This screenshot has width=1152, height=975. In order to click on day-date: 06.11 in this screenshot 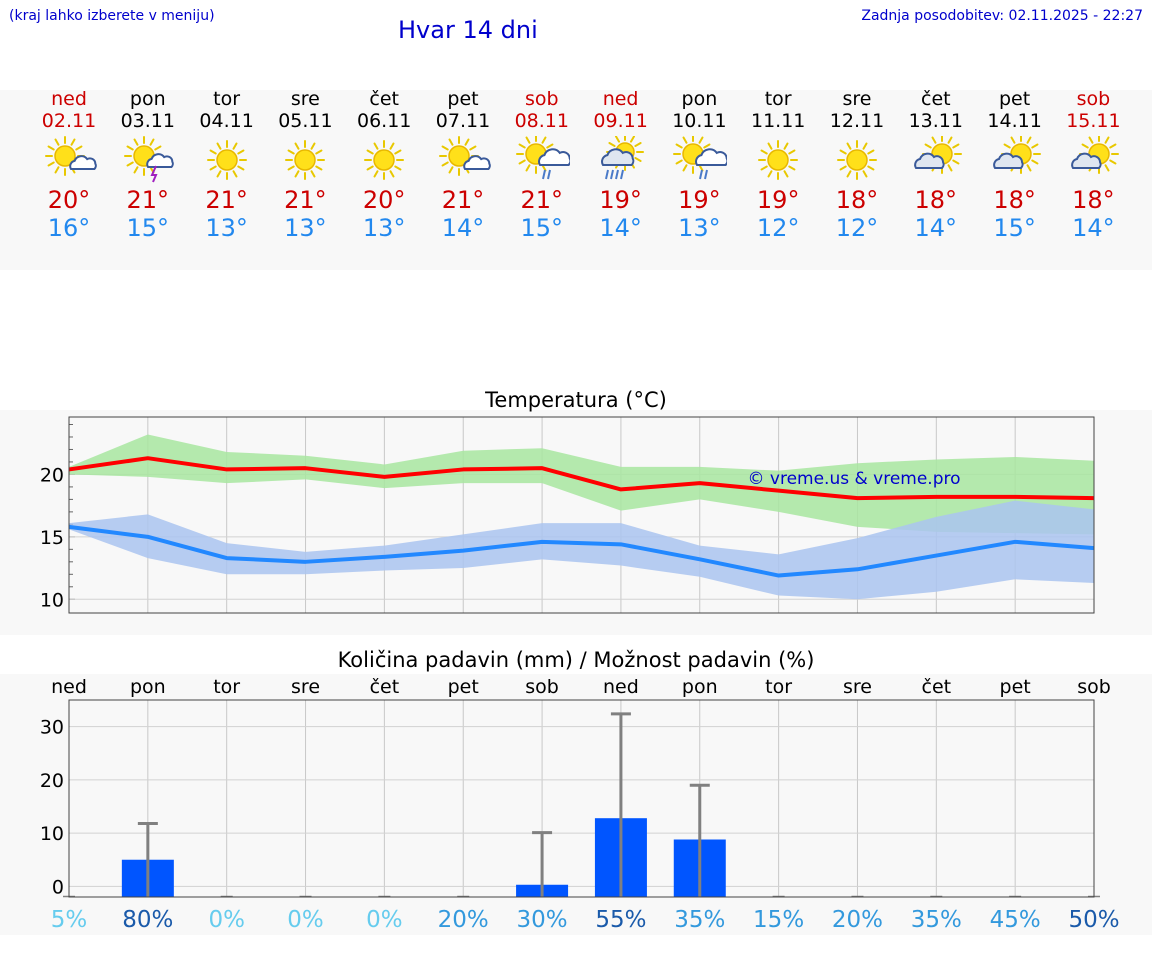, I will do `click(384, 121)`.